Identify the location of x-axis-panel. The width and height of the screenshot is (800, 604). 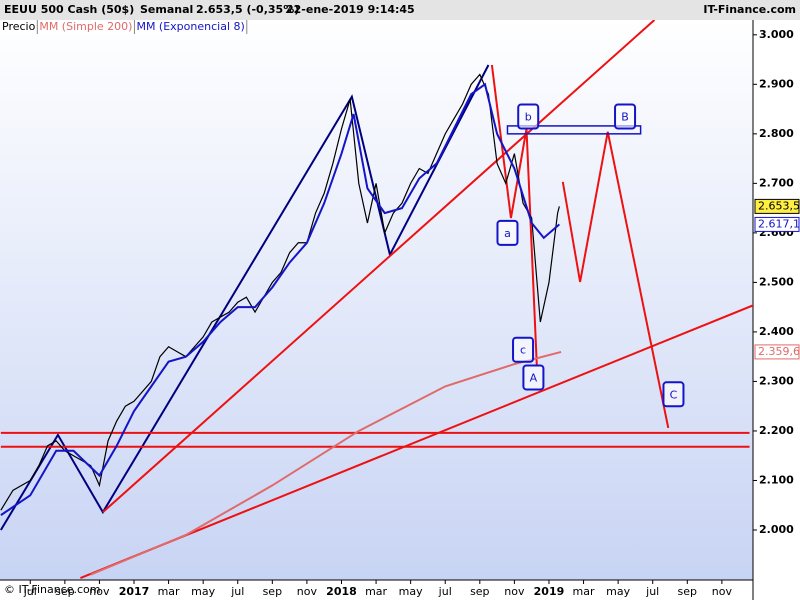
(376, 590).